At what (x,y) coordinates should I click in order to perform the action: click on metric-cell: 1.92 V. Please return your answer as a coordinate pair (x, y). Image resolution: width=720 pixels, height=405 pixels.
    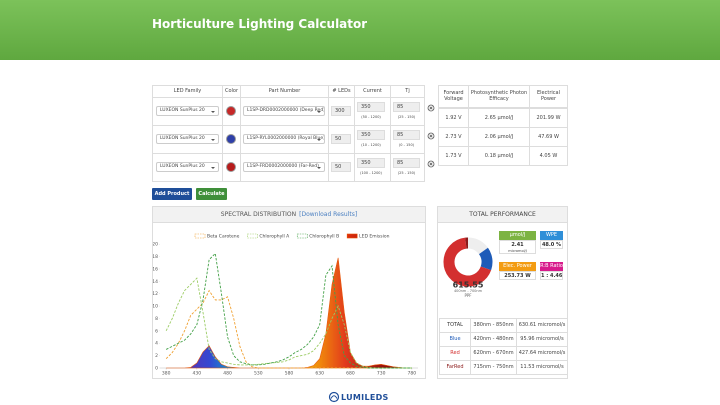
    Looking at the image, I should click on (453, 118).